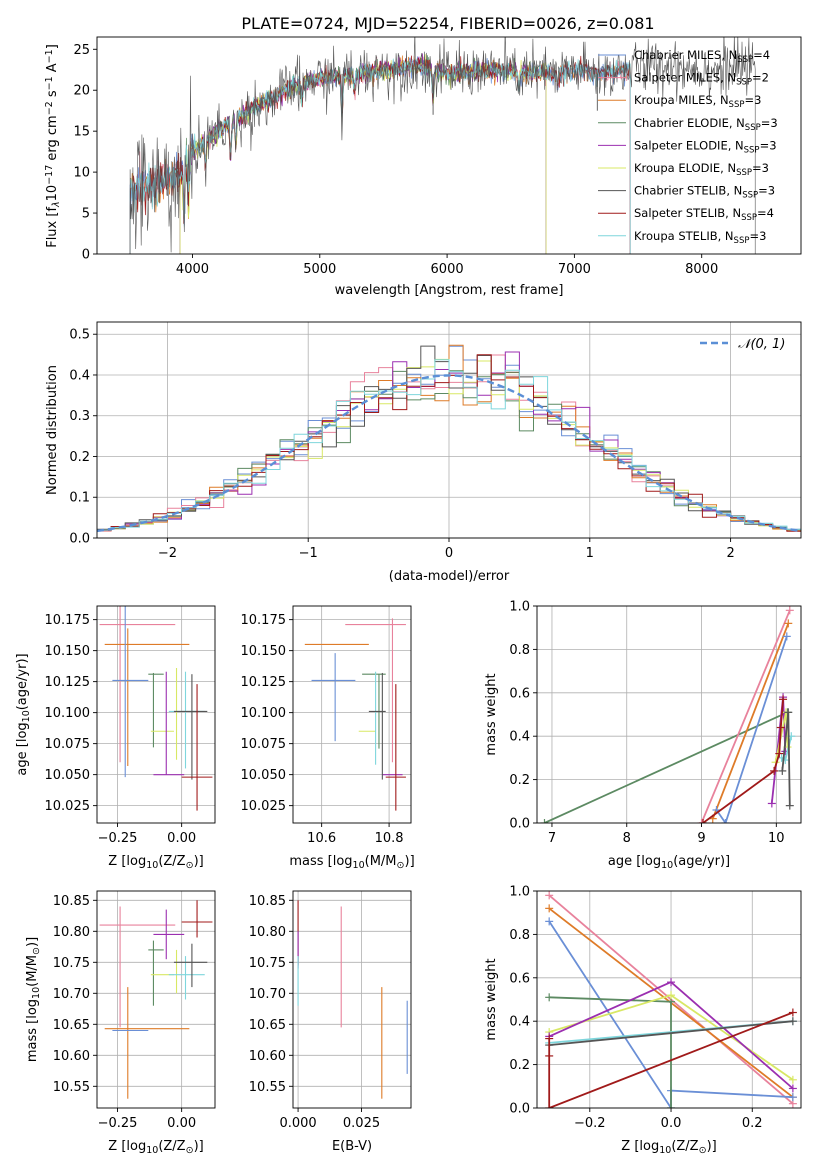 This screenshot has height=1170, width=819. What do you see at coordinates (267, 1025) in the screenshot?
I see `mass_vs_EBV-ytick-label: 10.65` at bounding box center [267, 1025].